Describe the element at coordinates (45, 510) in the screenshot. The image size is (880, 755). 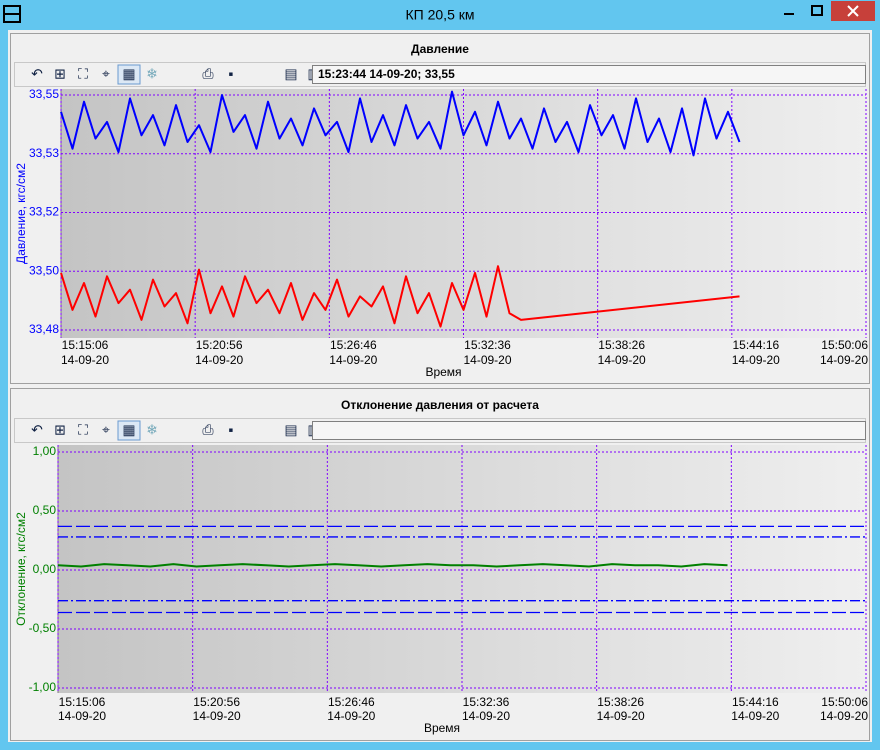
I see `y-tick-label: 0,50` at that location.